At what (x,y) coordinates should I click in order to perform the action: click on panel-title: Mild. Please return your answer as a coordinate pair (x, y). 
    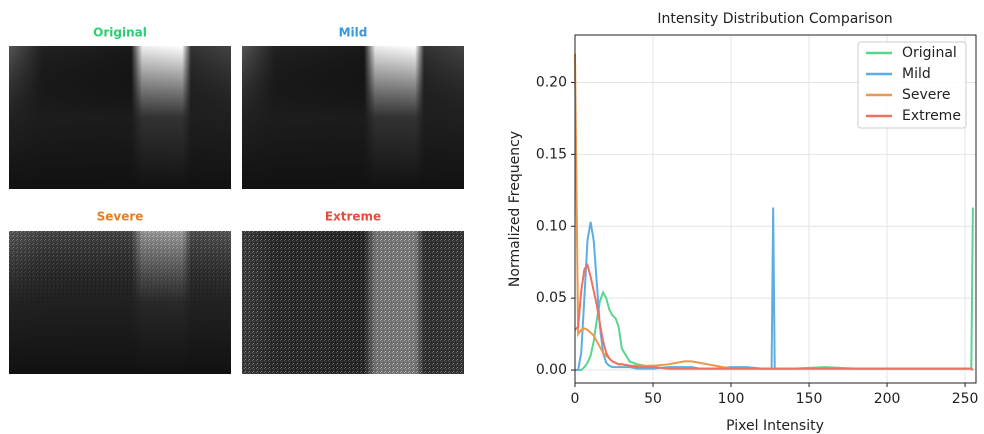
    Looking at the image, I should click on (353, 33).